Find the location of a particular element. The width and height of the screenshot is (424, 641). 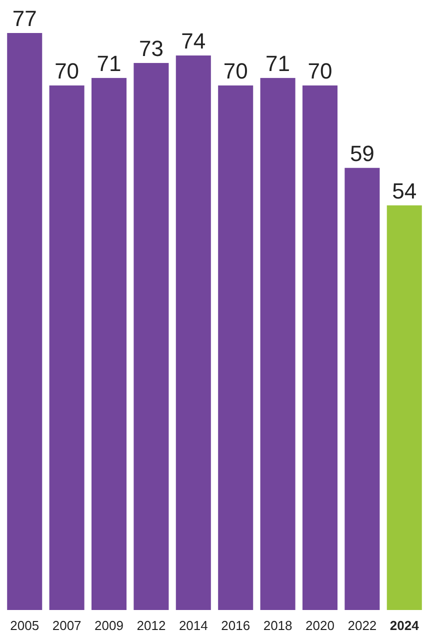

data-label: 77 is located at coordinates (24, 18).